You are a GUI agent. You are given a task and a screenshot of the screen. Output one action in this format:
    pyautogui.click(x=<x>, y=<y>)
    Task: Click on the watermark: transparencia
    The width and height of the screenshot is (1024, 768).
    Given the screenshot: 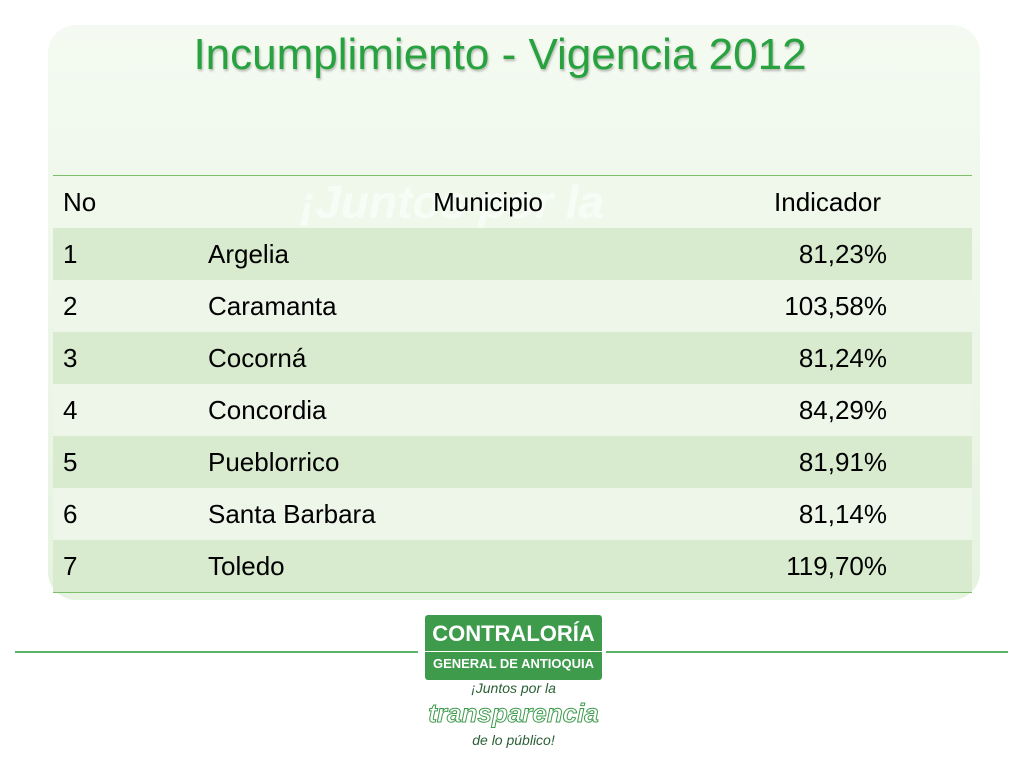 What is the action you would take?
    pyautogui.click(x=471, y=328)
    